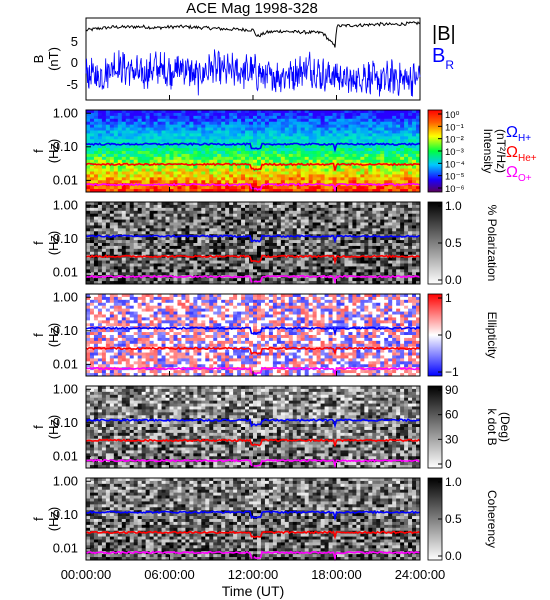 The height and width of the screenshot is (600, 550). What do you see at coordinates (252, 239) in the screenshot?
I see `cyclotron-line` at bounding box center [252, 239].